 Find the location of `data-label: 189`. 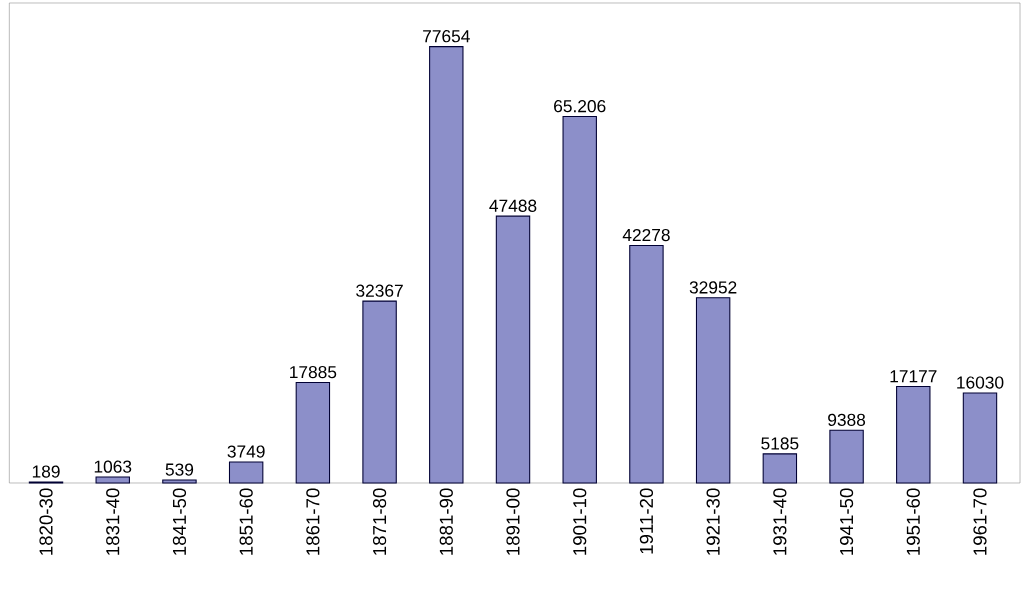

data-label: 189 is located at coordinates (46, 471).